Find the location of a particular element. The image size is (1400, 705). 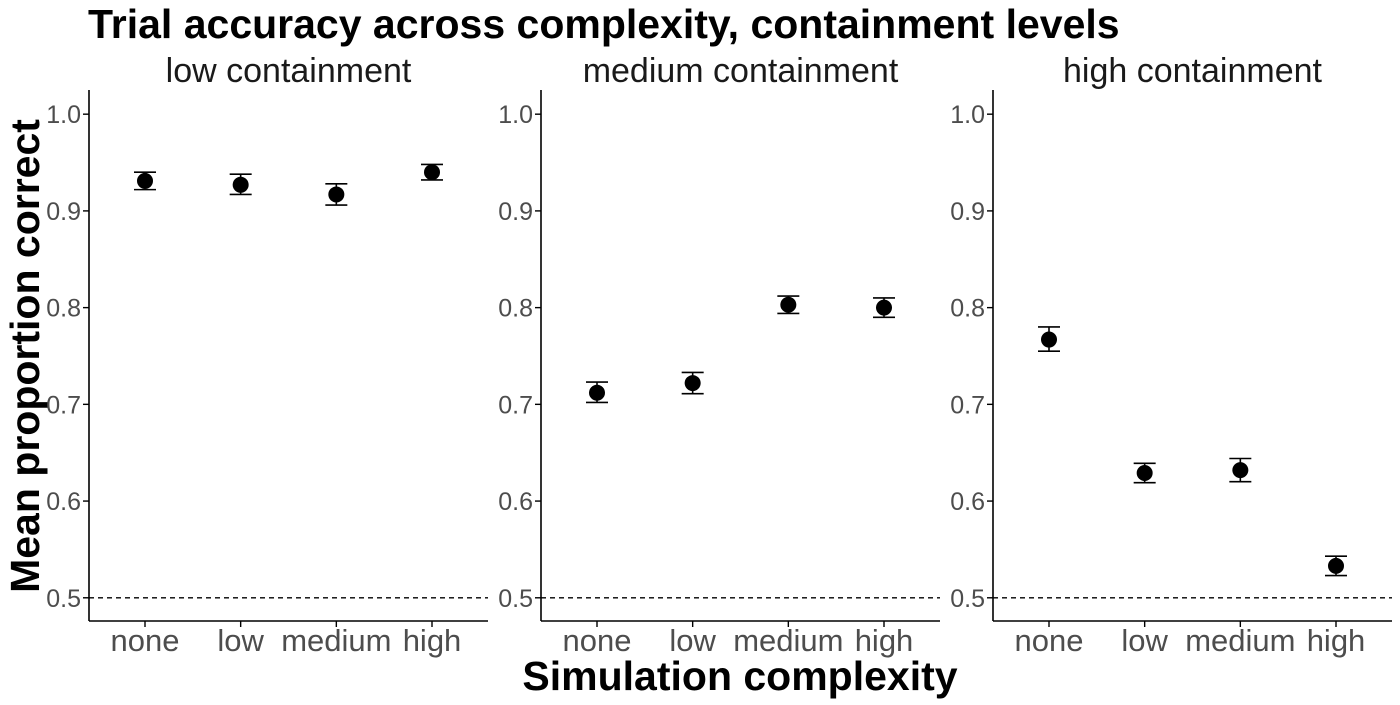

facet-label: low containment is located at coordinates (289, 71).